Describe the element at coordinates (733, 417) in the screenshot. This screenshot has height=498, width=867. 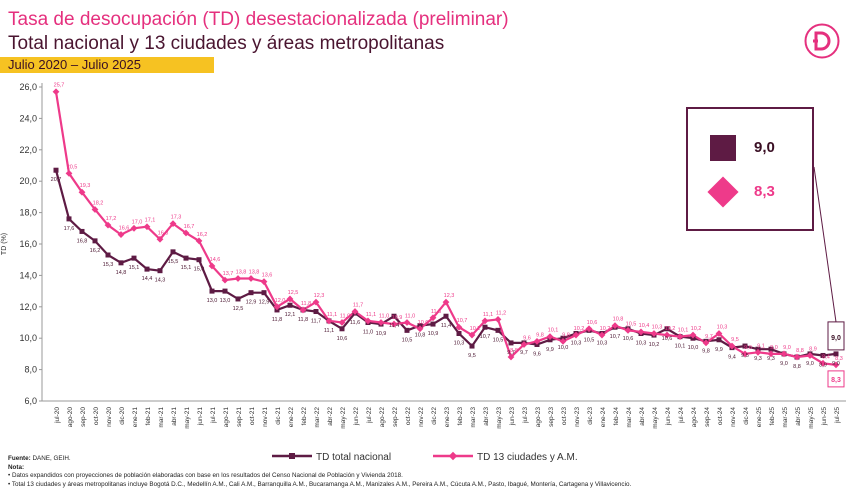
I see `x-tick-label: nov-24` at that location.